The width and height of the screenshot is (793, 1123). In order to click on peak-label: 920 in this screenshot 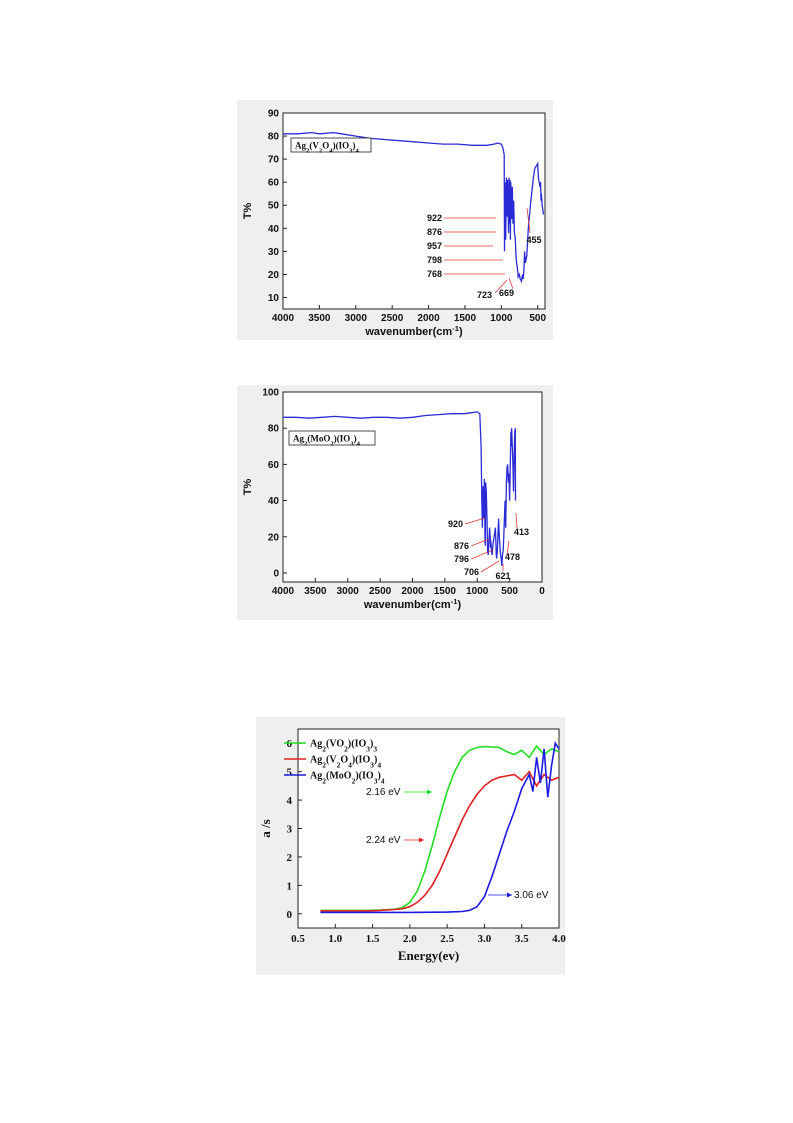, I will do `click(455, 524)`.